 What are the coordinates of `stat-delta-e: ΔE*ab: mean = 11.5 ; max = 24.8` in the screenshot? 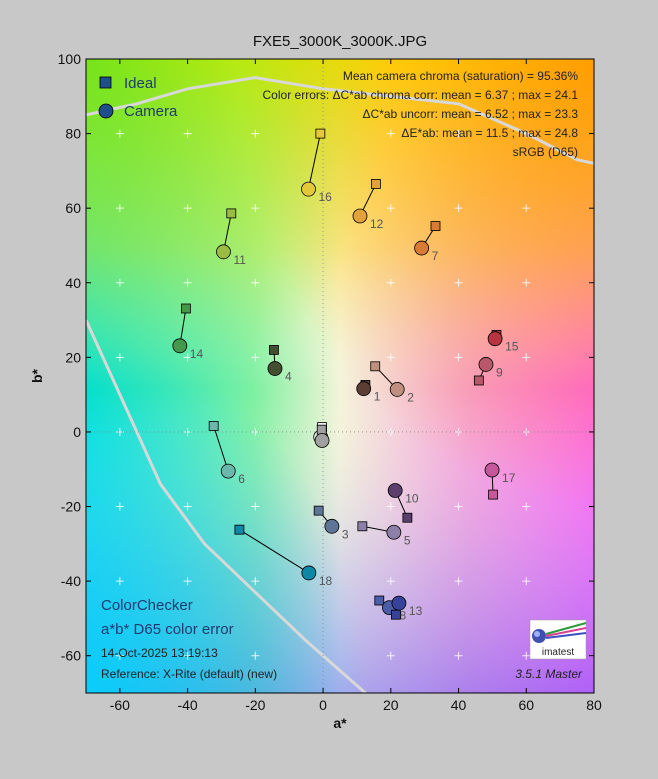 It's located at (489, 133).